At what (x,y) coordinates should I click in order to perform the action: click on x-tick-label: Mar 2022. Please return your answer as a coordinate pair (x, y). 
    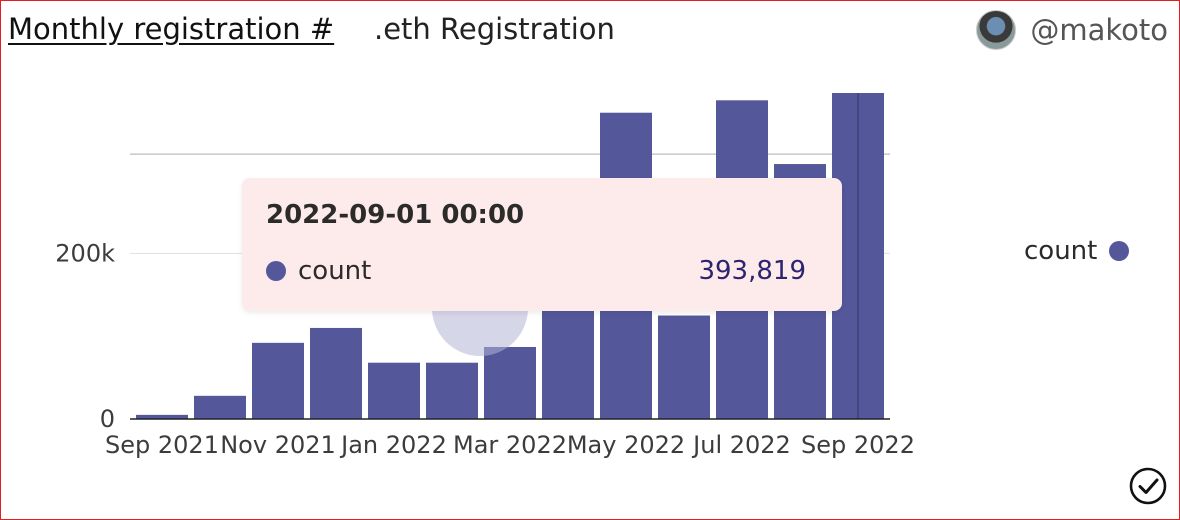
    Looking at the image, I should click on (510, 445).